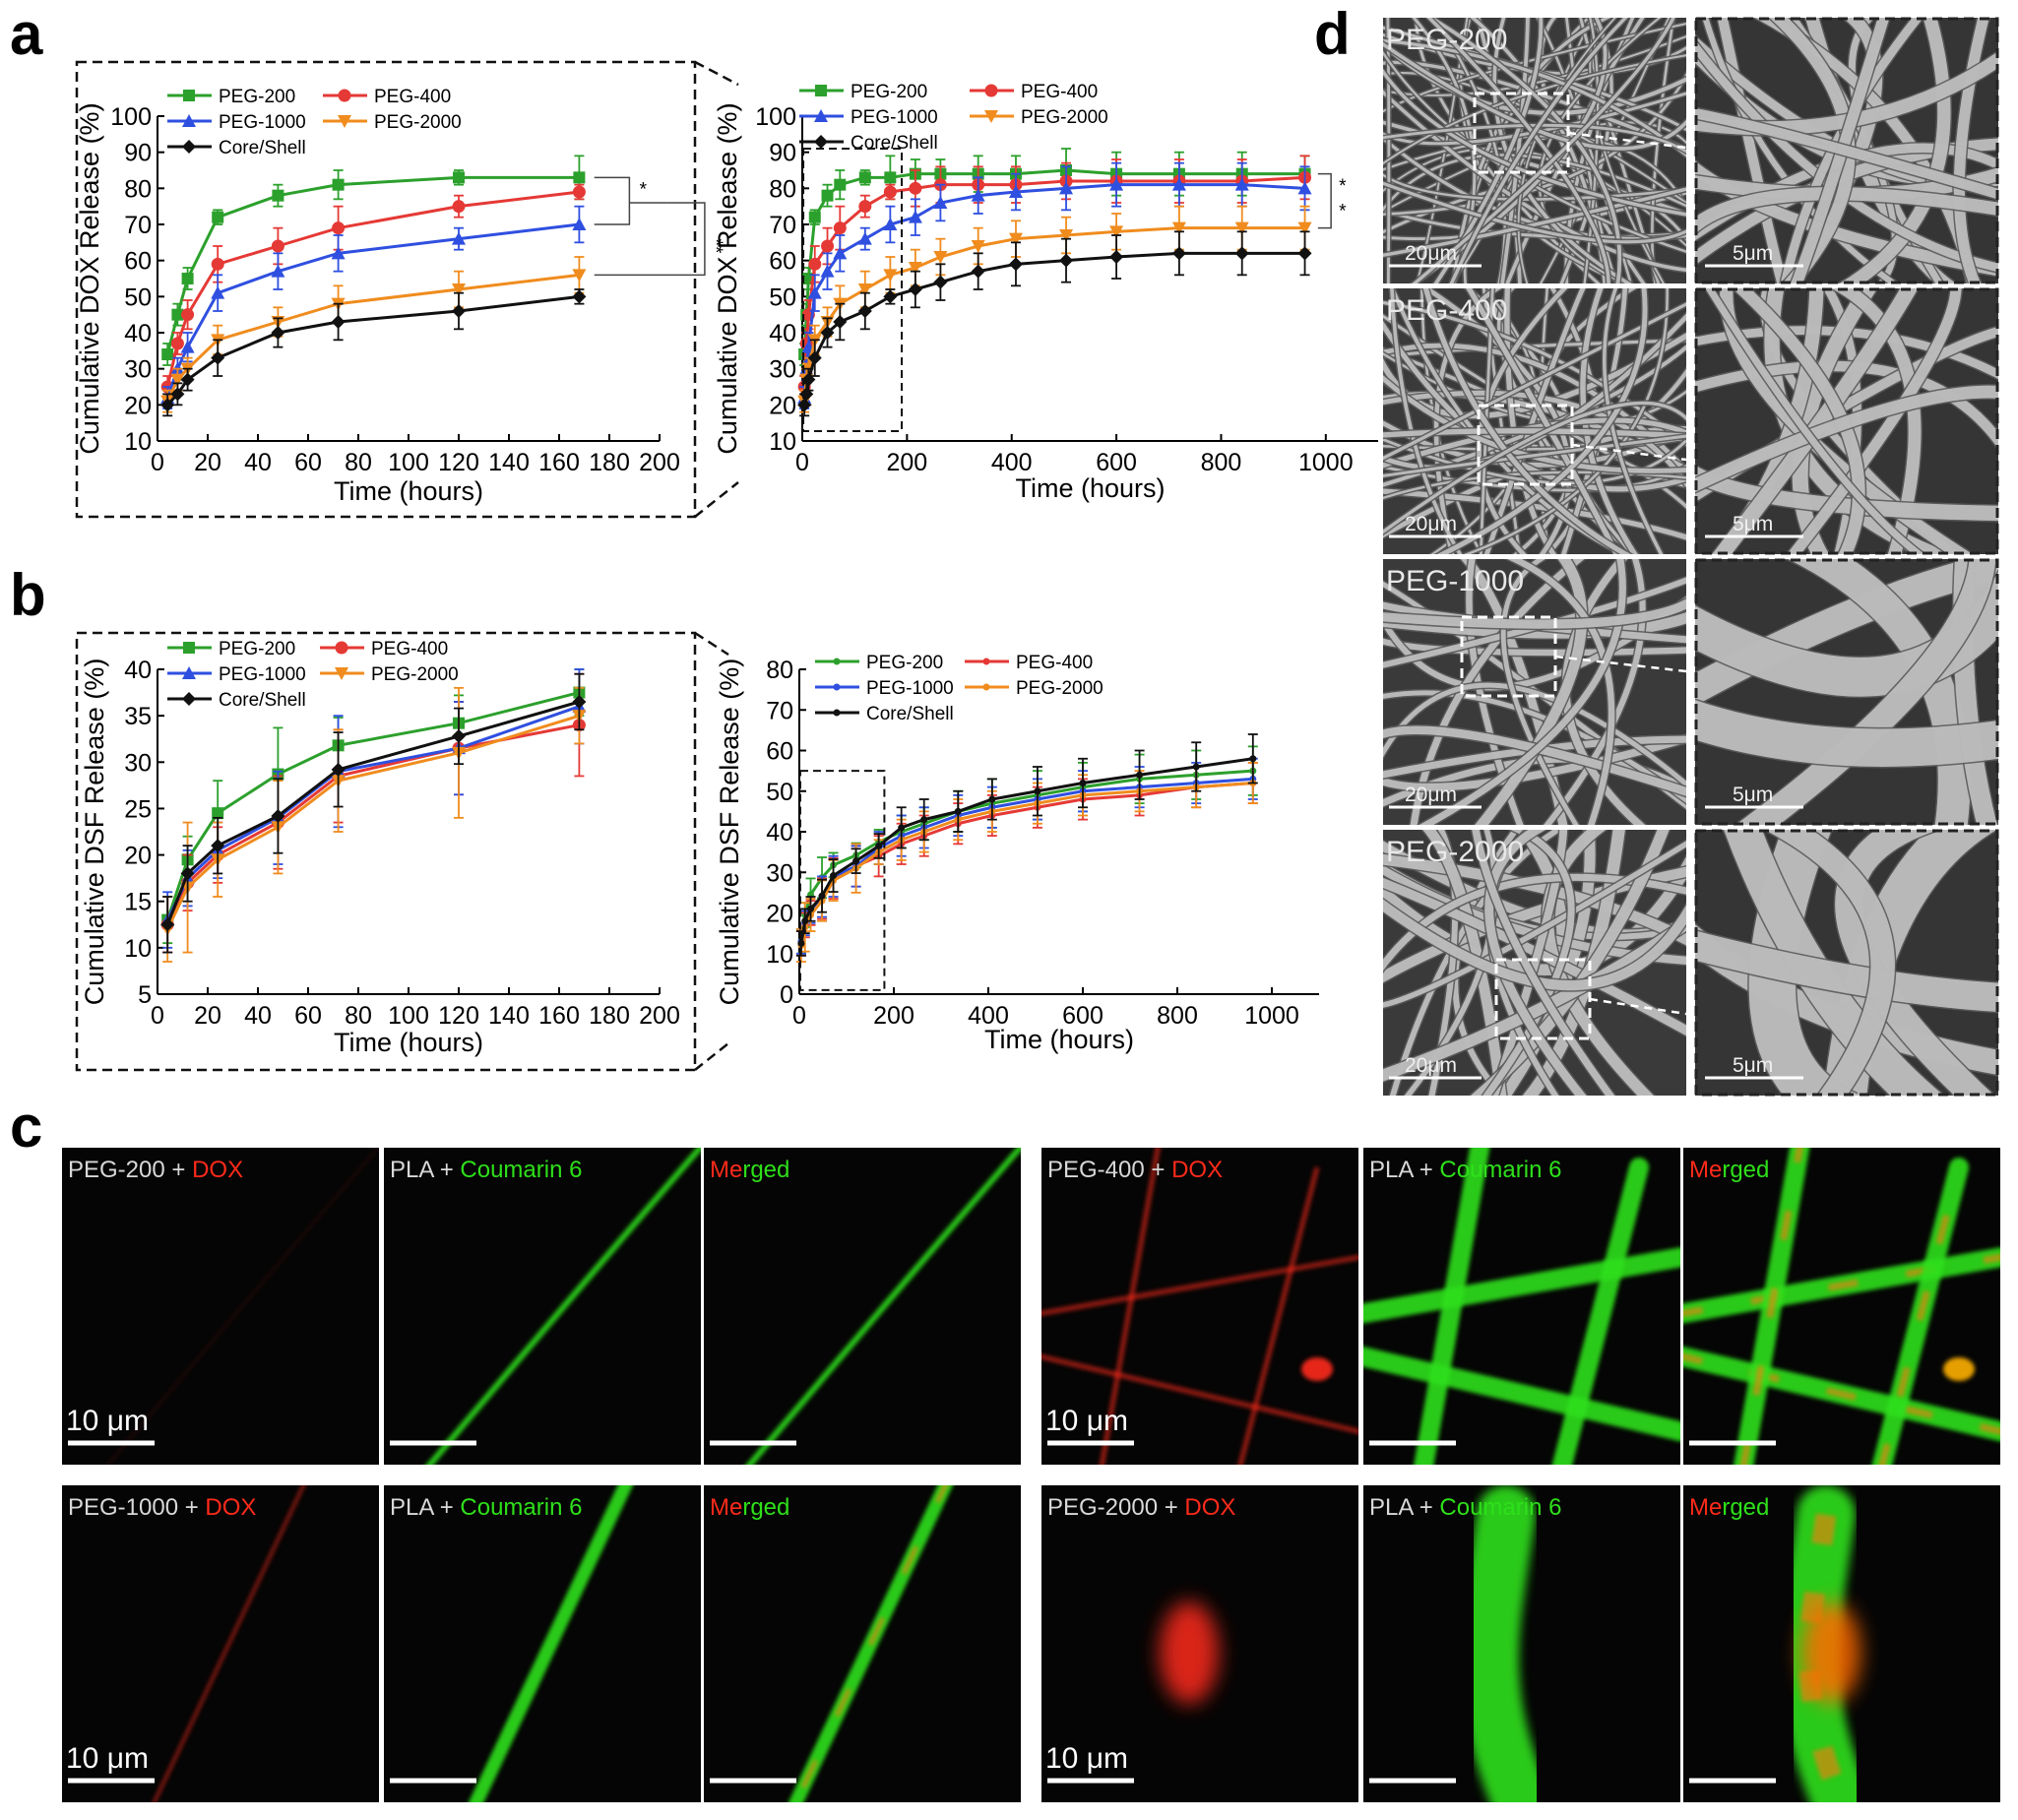 The height and width of the screenshot is (1820, 2018). I want to click on sem-image-high-mag, so click(1847, 692).